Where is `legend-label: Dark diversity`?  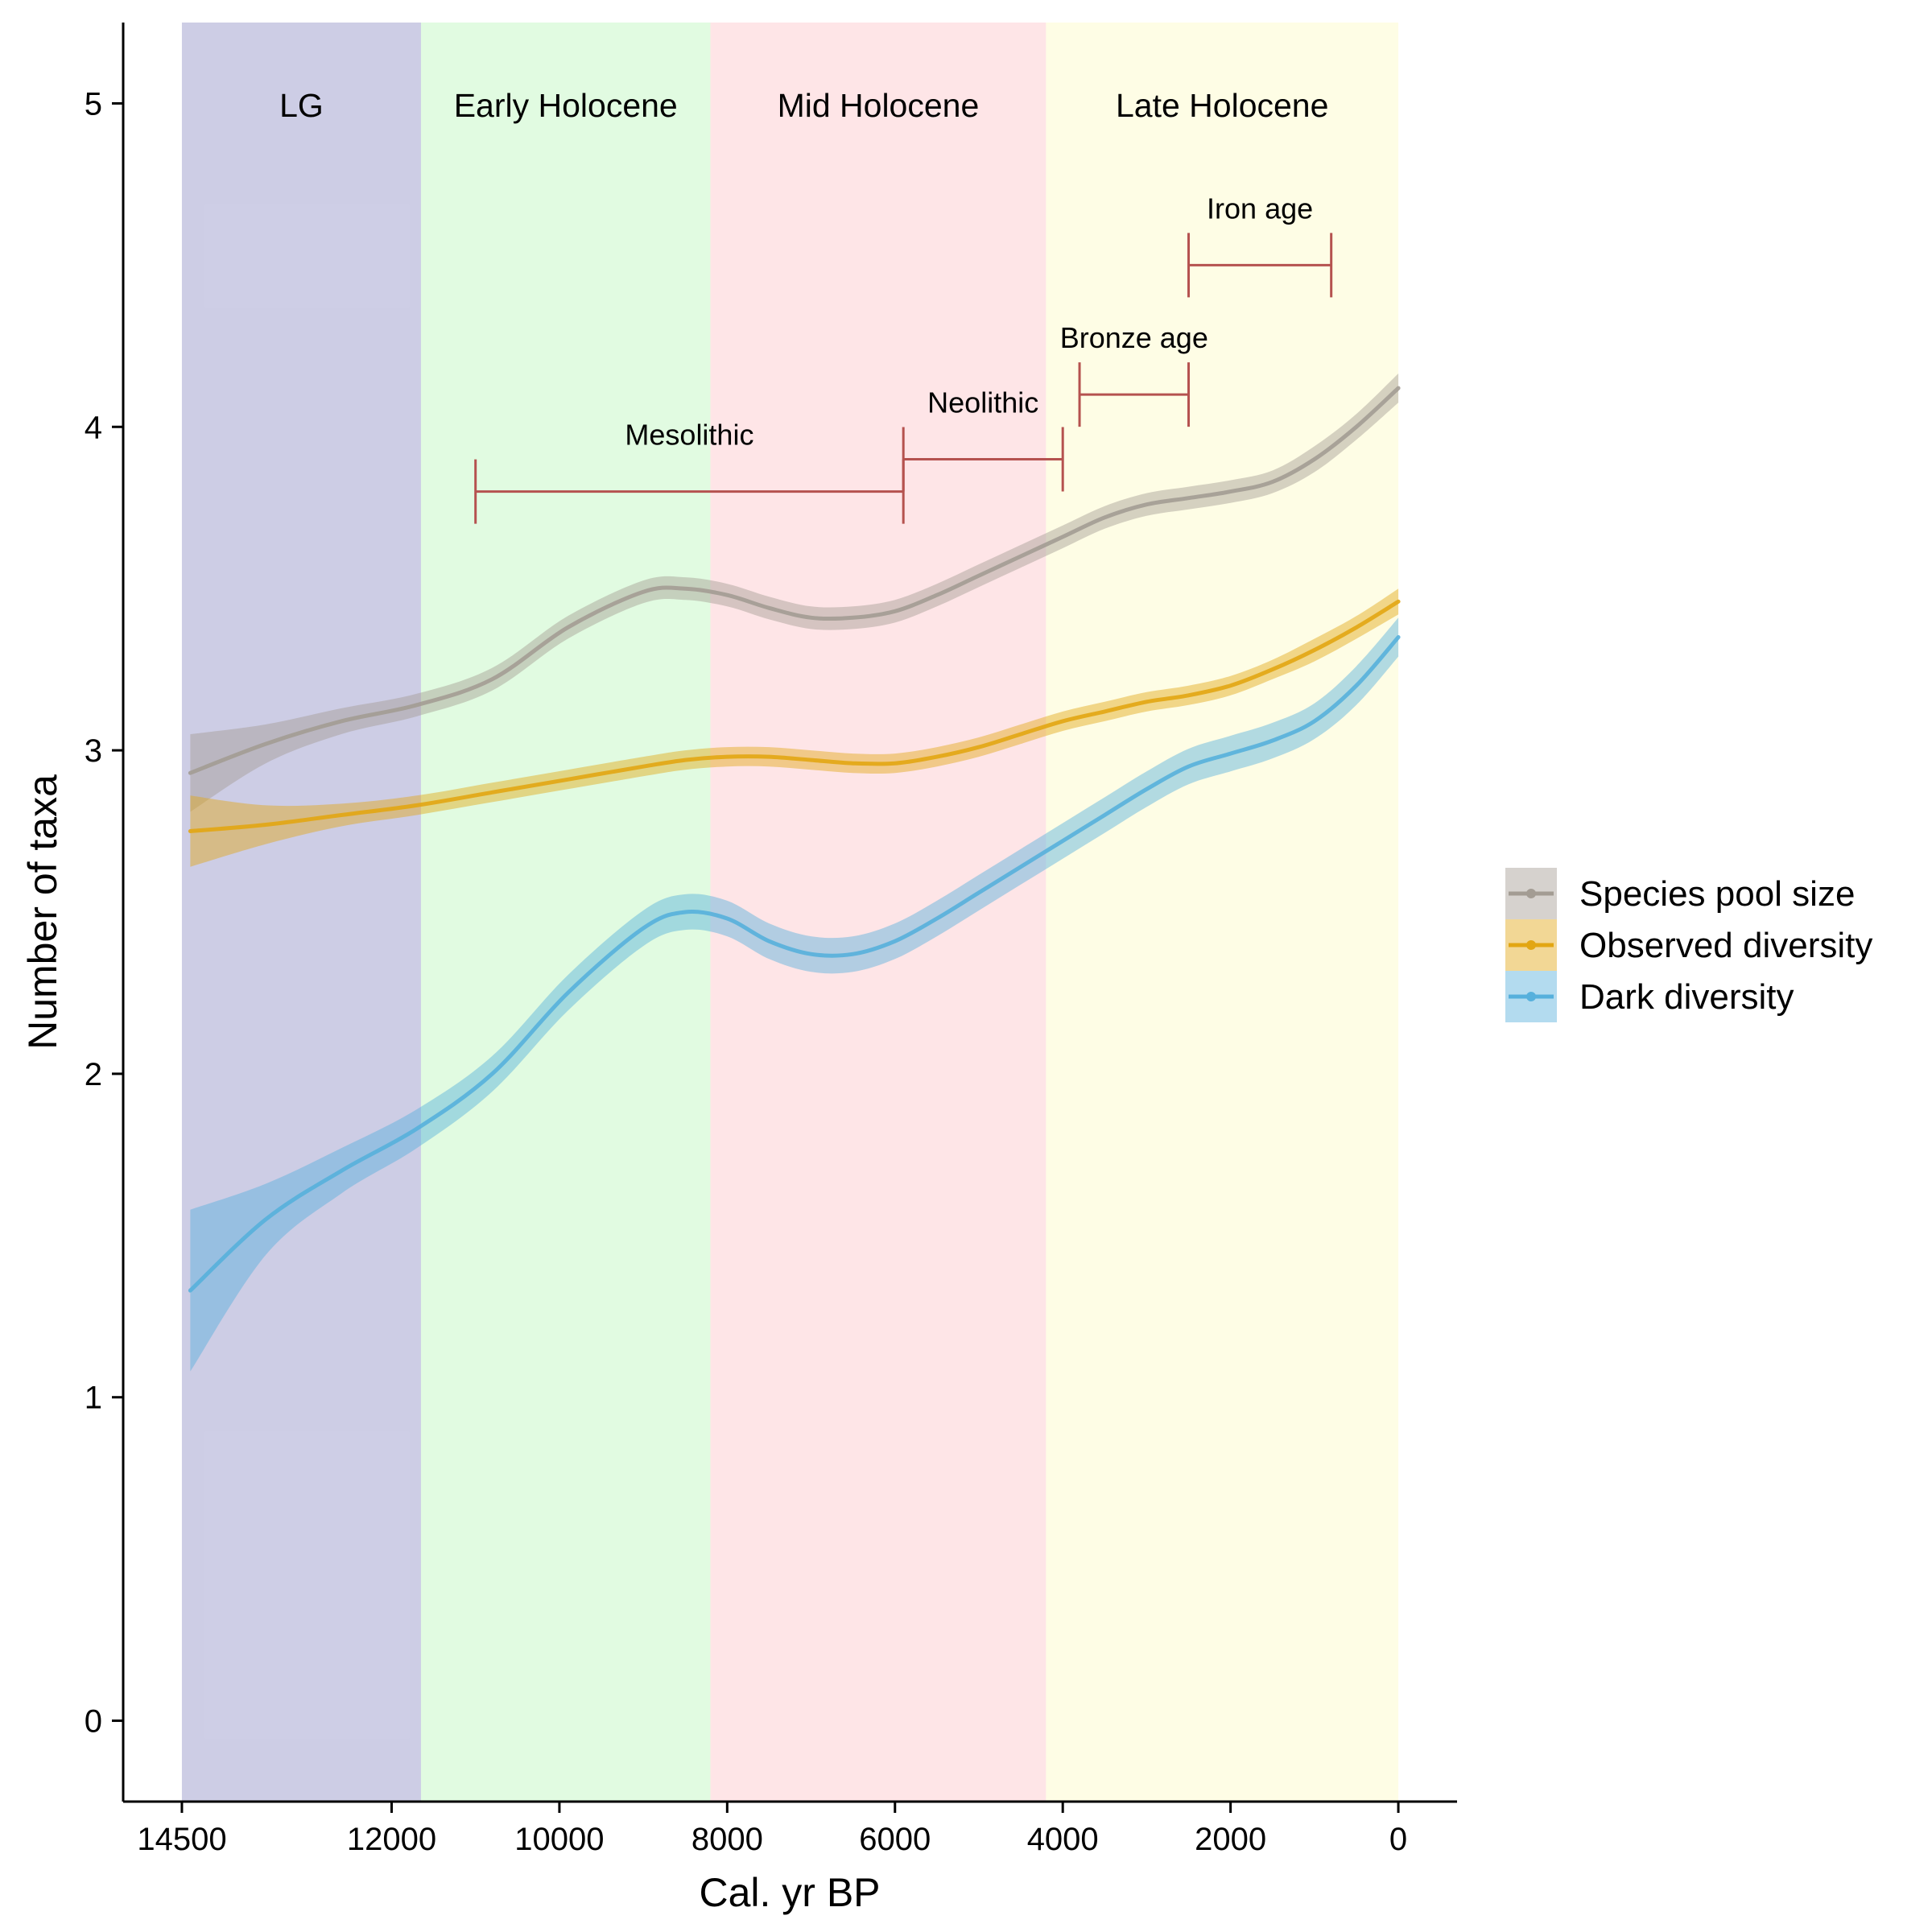 legend-label: Dark diversity is located at coordinates (1687, 997).